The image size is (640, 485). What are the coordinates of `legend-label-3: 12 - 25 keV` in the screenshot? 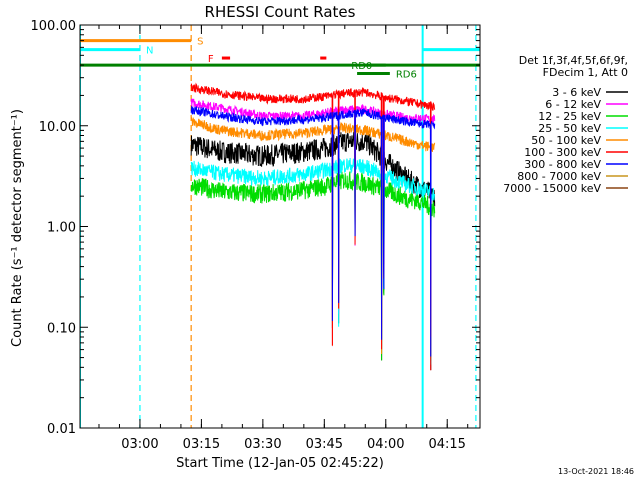 It's located at (569, 116).